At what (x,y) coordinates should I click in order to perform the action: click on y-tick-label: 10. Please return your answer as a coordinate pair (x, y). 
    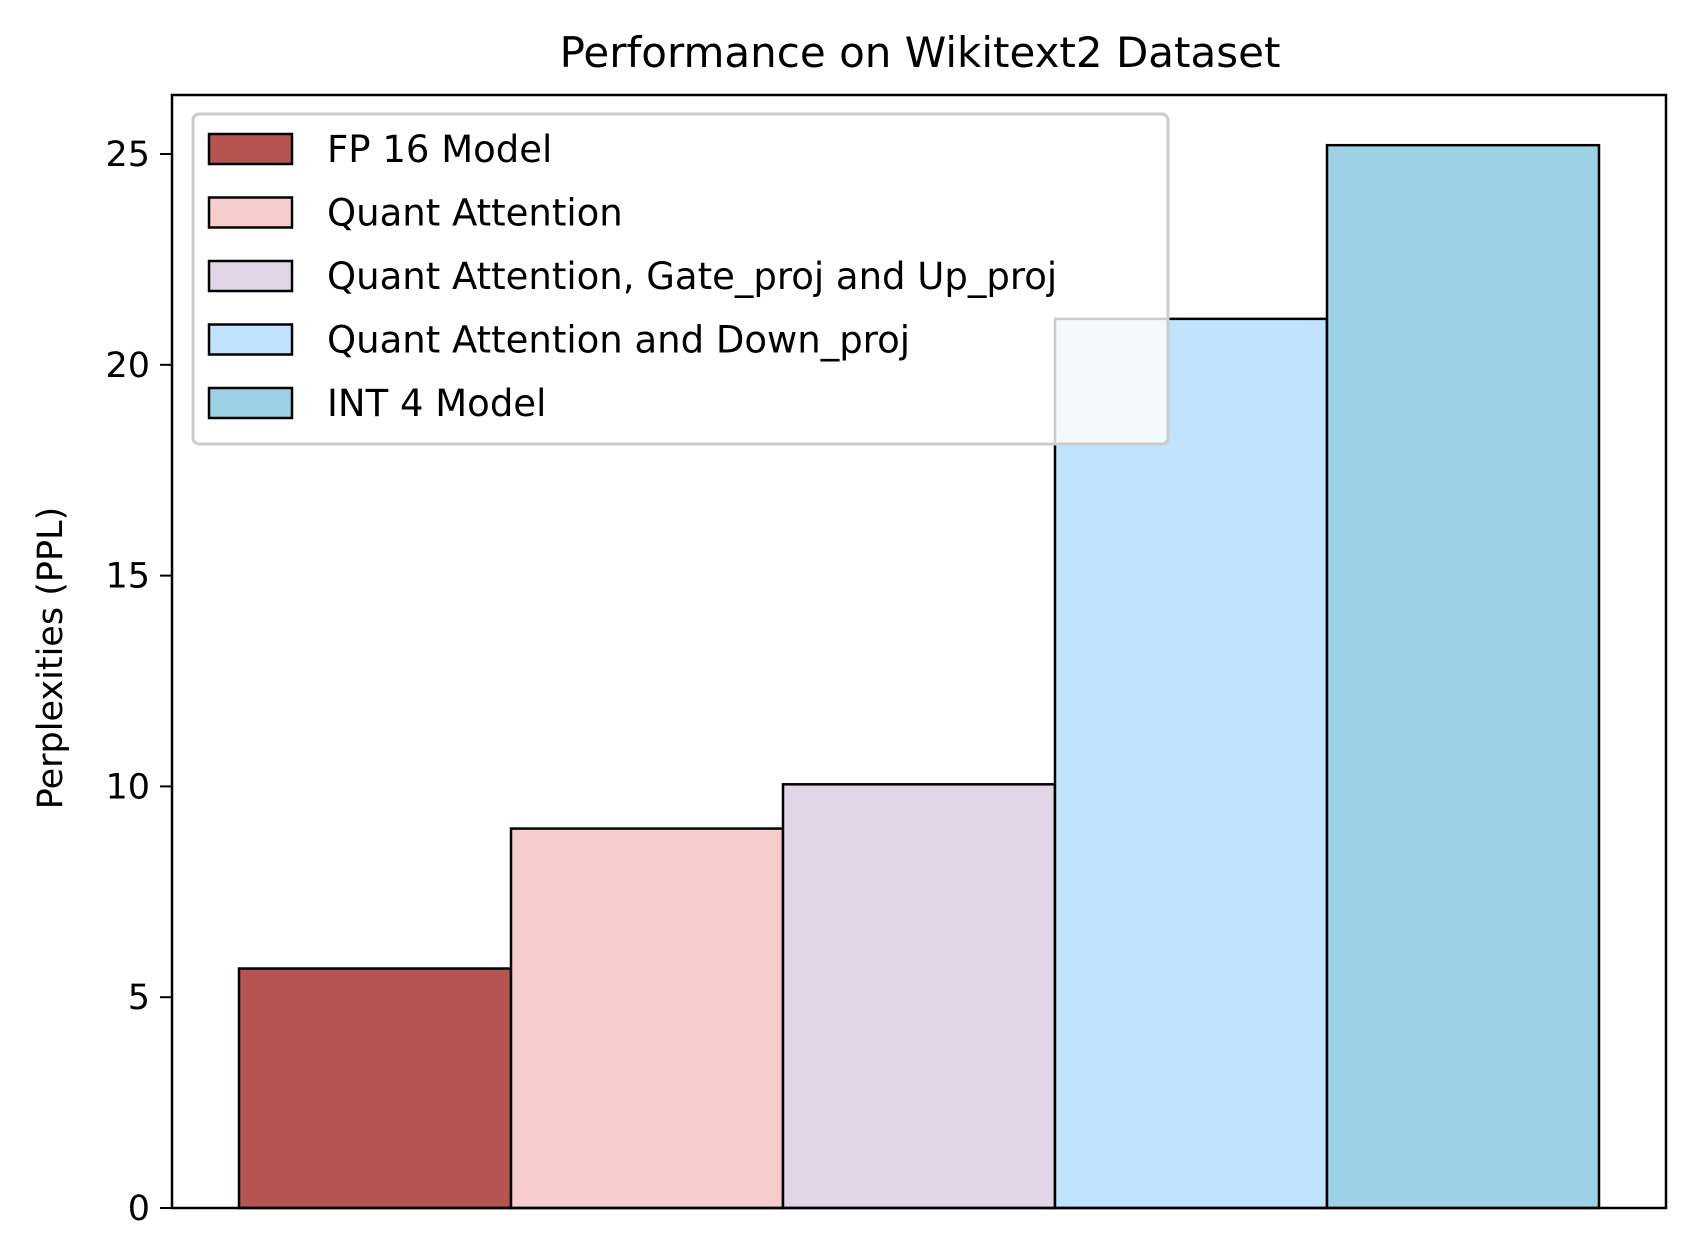
    Looking at the image, I should click on (127, 787).